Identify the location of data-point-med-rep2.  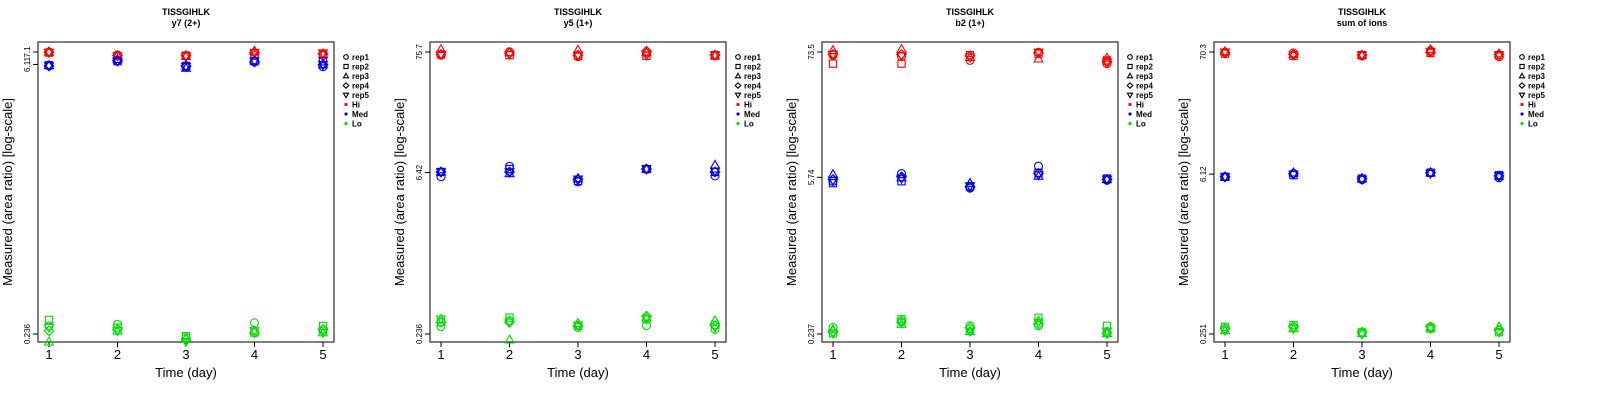
(833, 183).